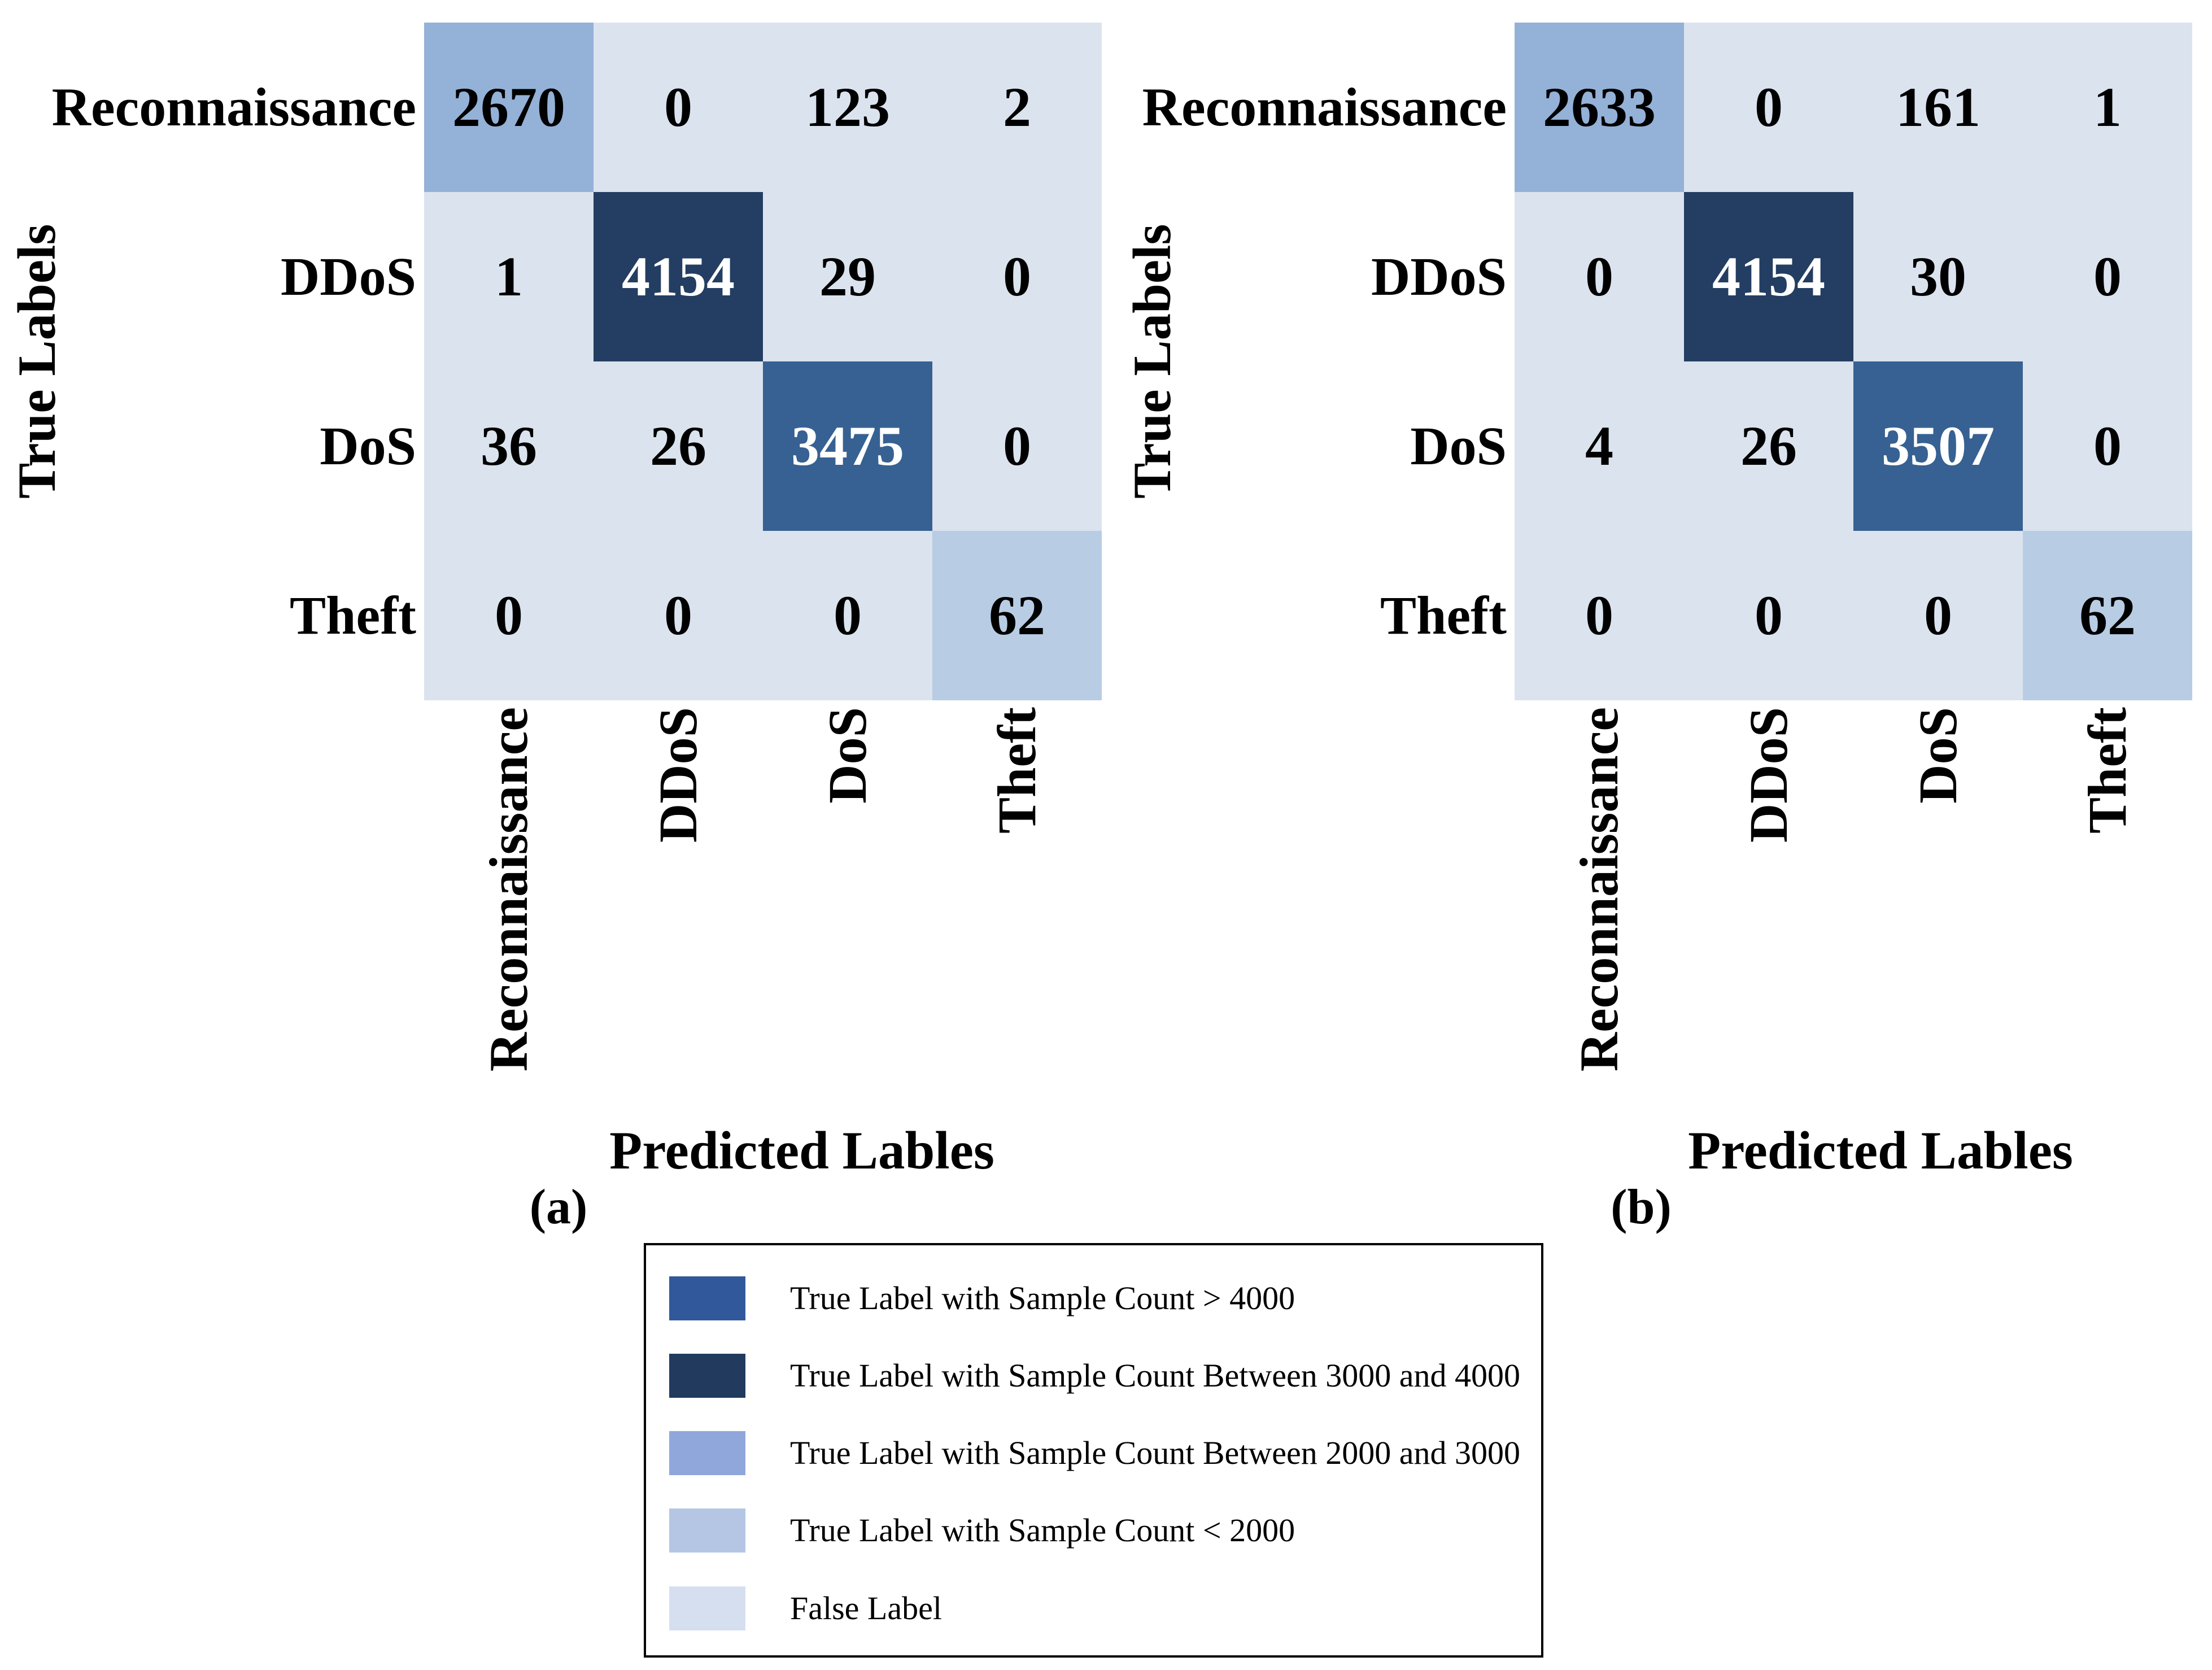 This screenshot has height=1670, width=2212. Describe the element at coordinates (1599, 446) in the screenshot. I see `matrix-cell: 4` at that location.